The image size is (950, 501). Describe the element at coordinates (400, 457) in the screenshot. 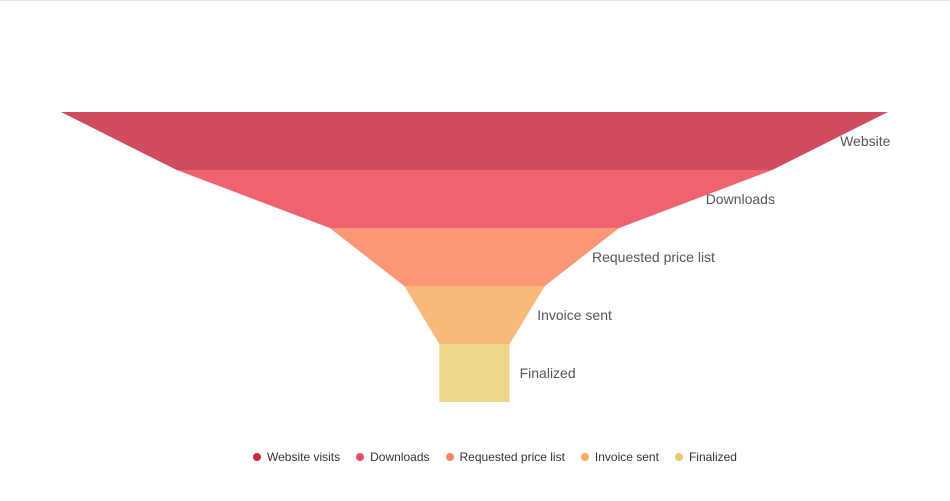

I see `legend-label: Downloads` at that location.